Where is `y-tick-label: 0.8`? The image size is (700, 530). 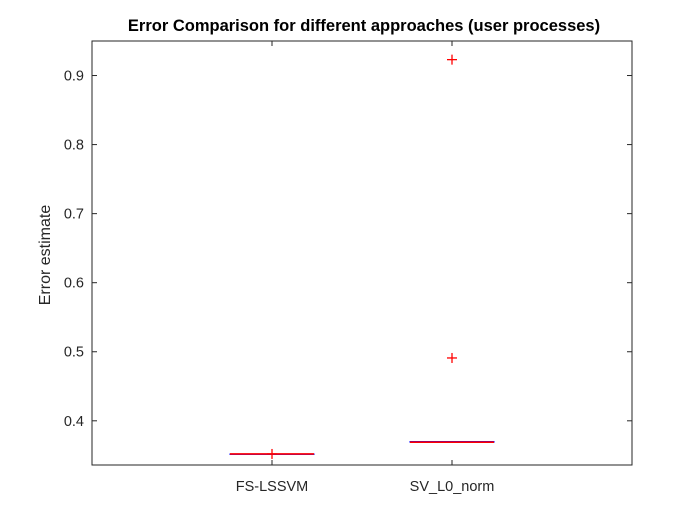 y-tick-label: 0.8 is located at coordinates (74, 146).